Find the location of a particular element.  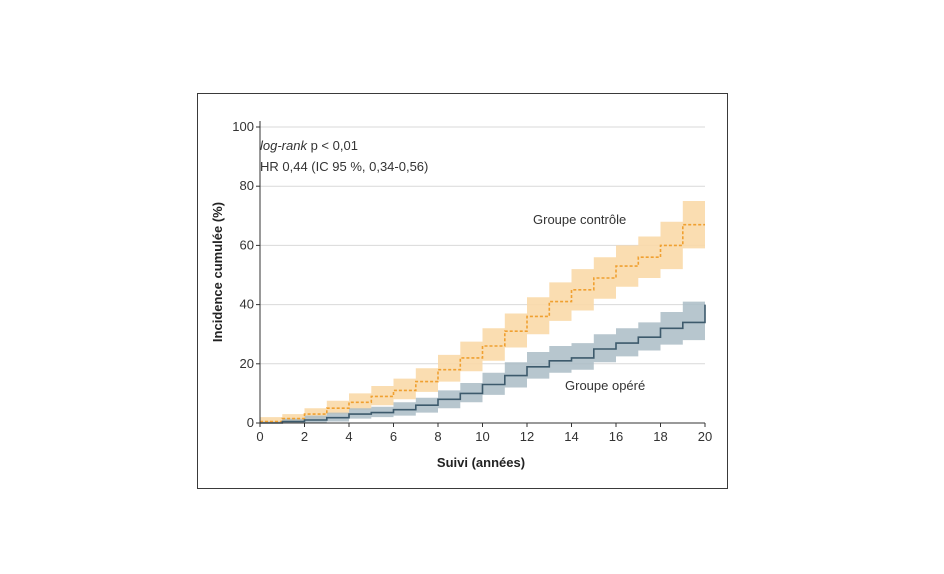

confidence-band-operated is located at coordinates (482, 353).